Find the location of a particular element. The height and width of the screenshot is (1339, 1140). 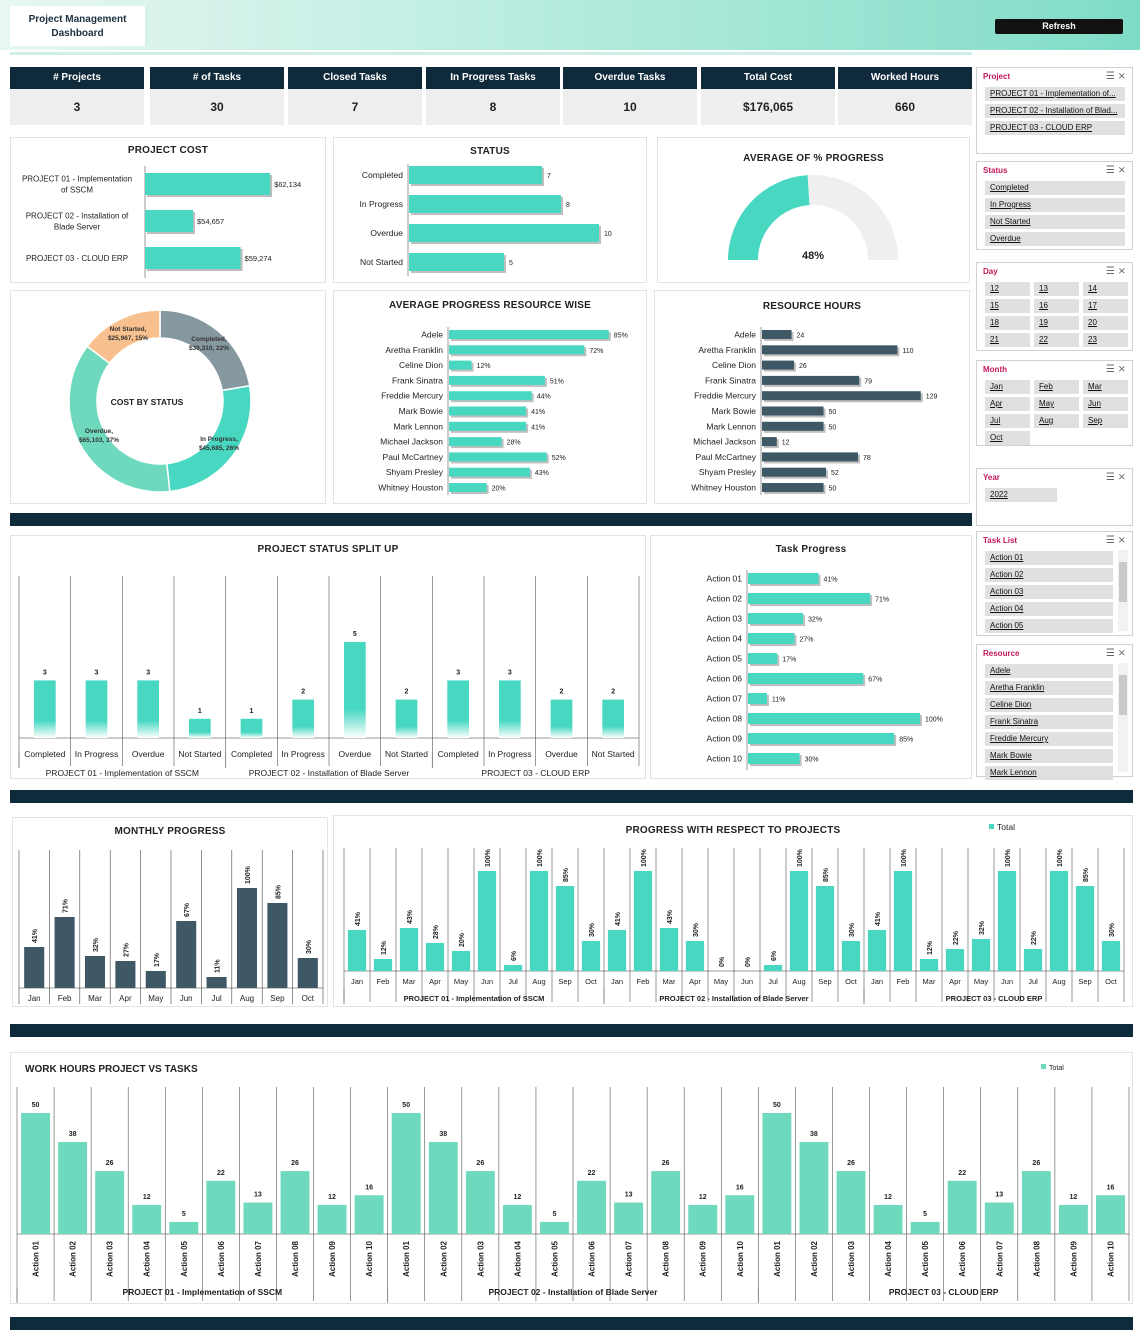

slicer-item: Action 01 is located at coordinates (1049, 558).